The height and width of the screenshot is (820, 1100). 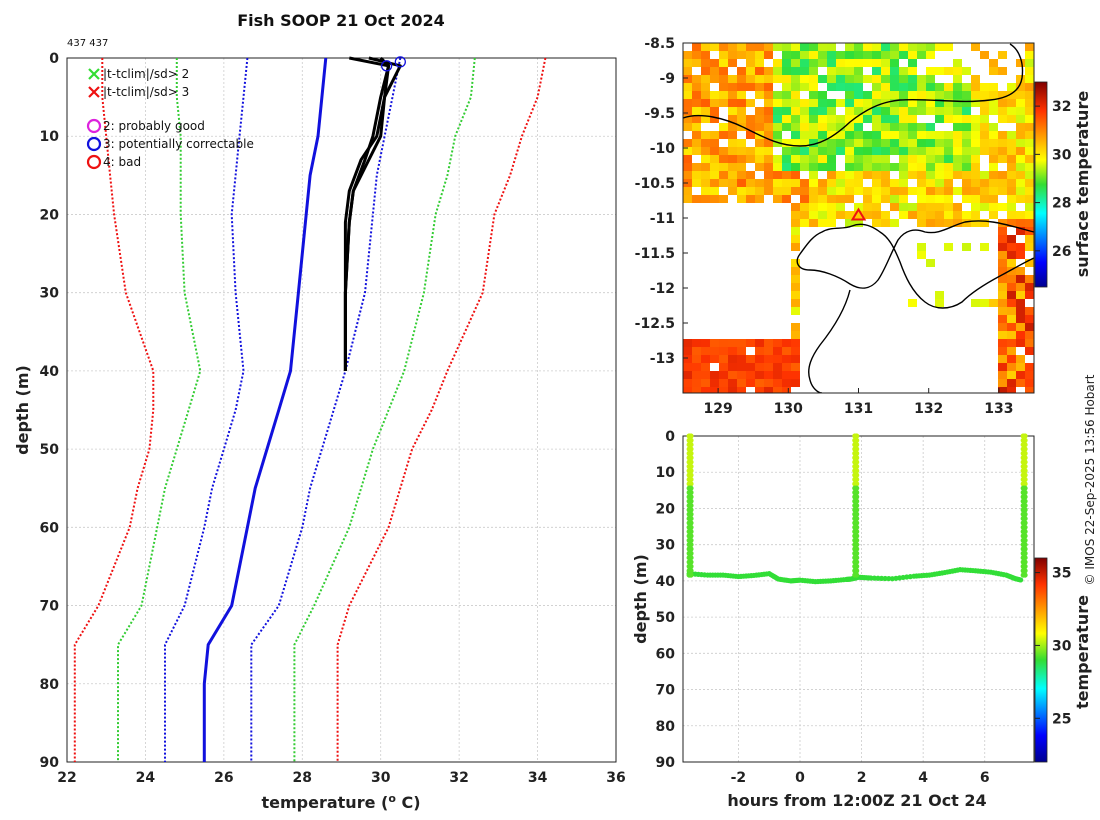 I want to click on profile-y-tick-label: 0, so click(x=54, y=59).